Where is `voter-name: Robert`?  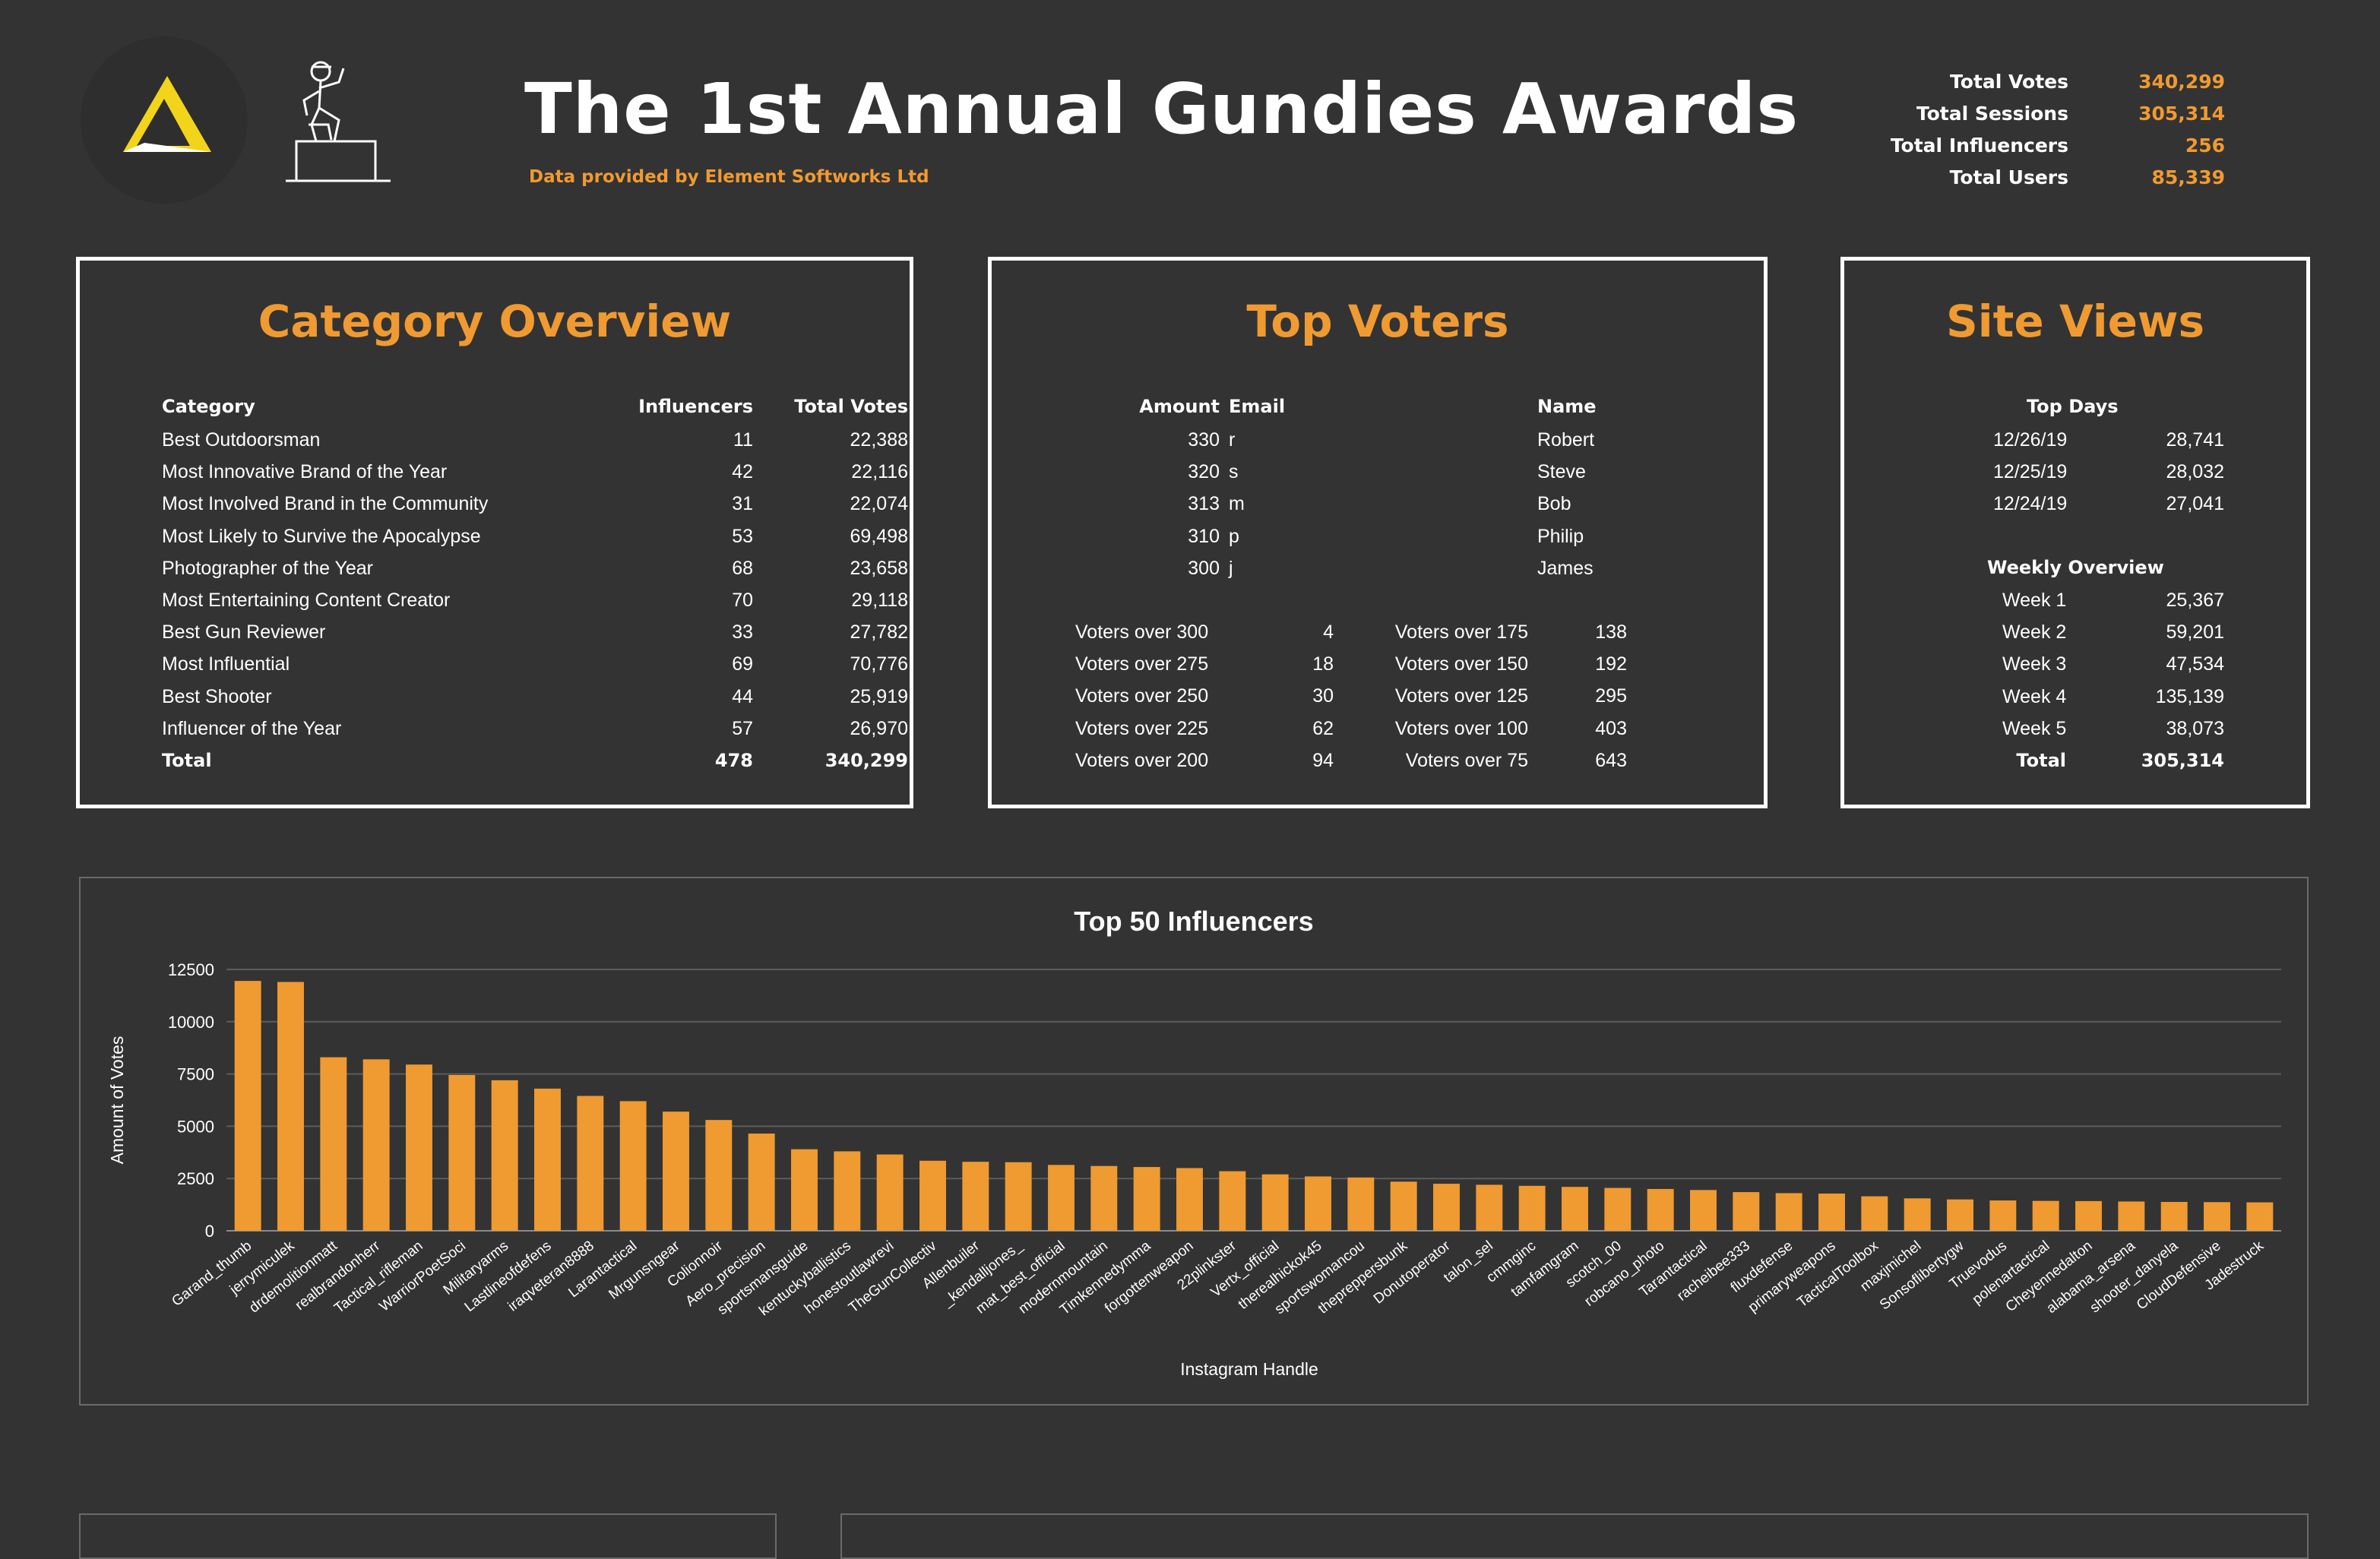
voter-name: Robert is located at coordinates (1566, 440).